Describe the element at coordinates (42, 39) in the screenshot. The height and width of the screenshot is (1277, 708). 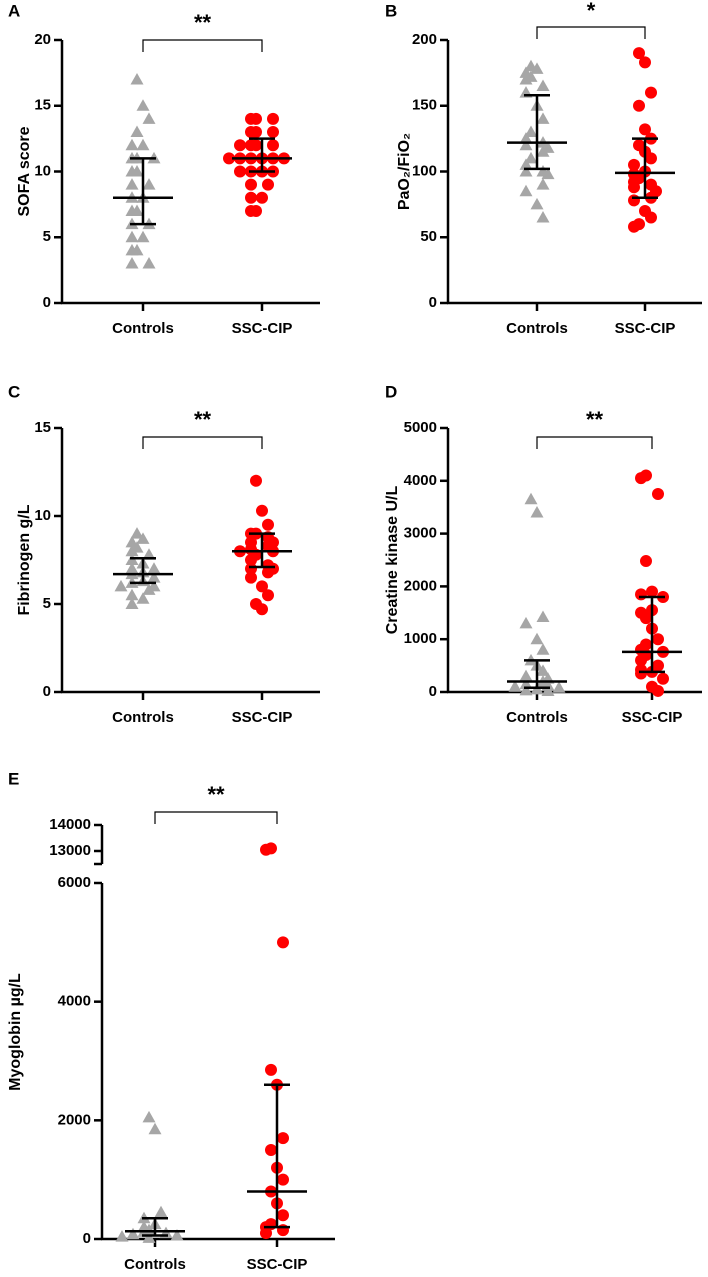
I see `y-tick-label: 20` at that location.